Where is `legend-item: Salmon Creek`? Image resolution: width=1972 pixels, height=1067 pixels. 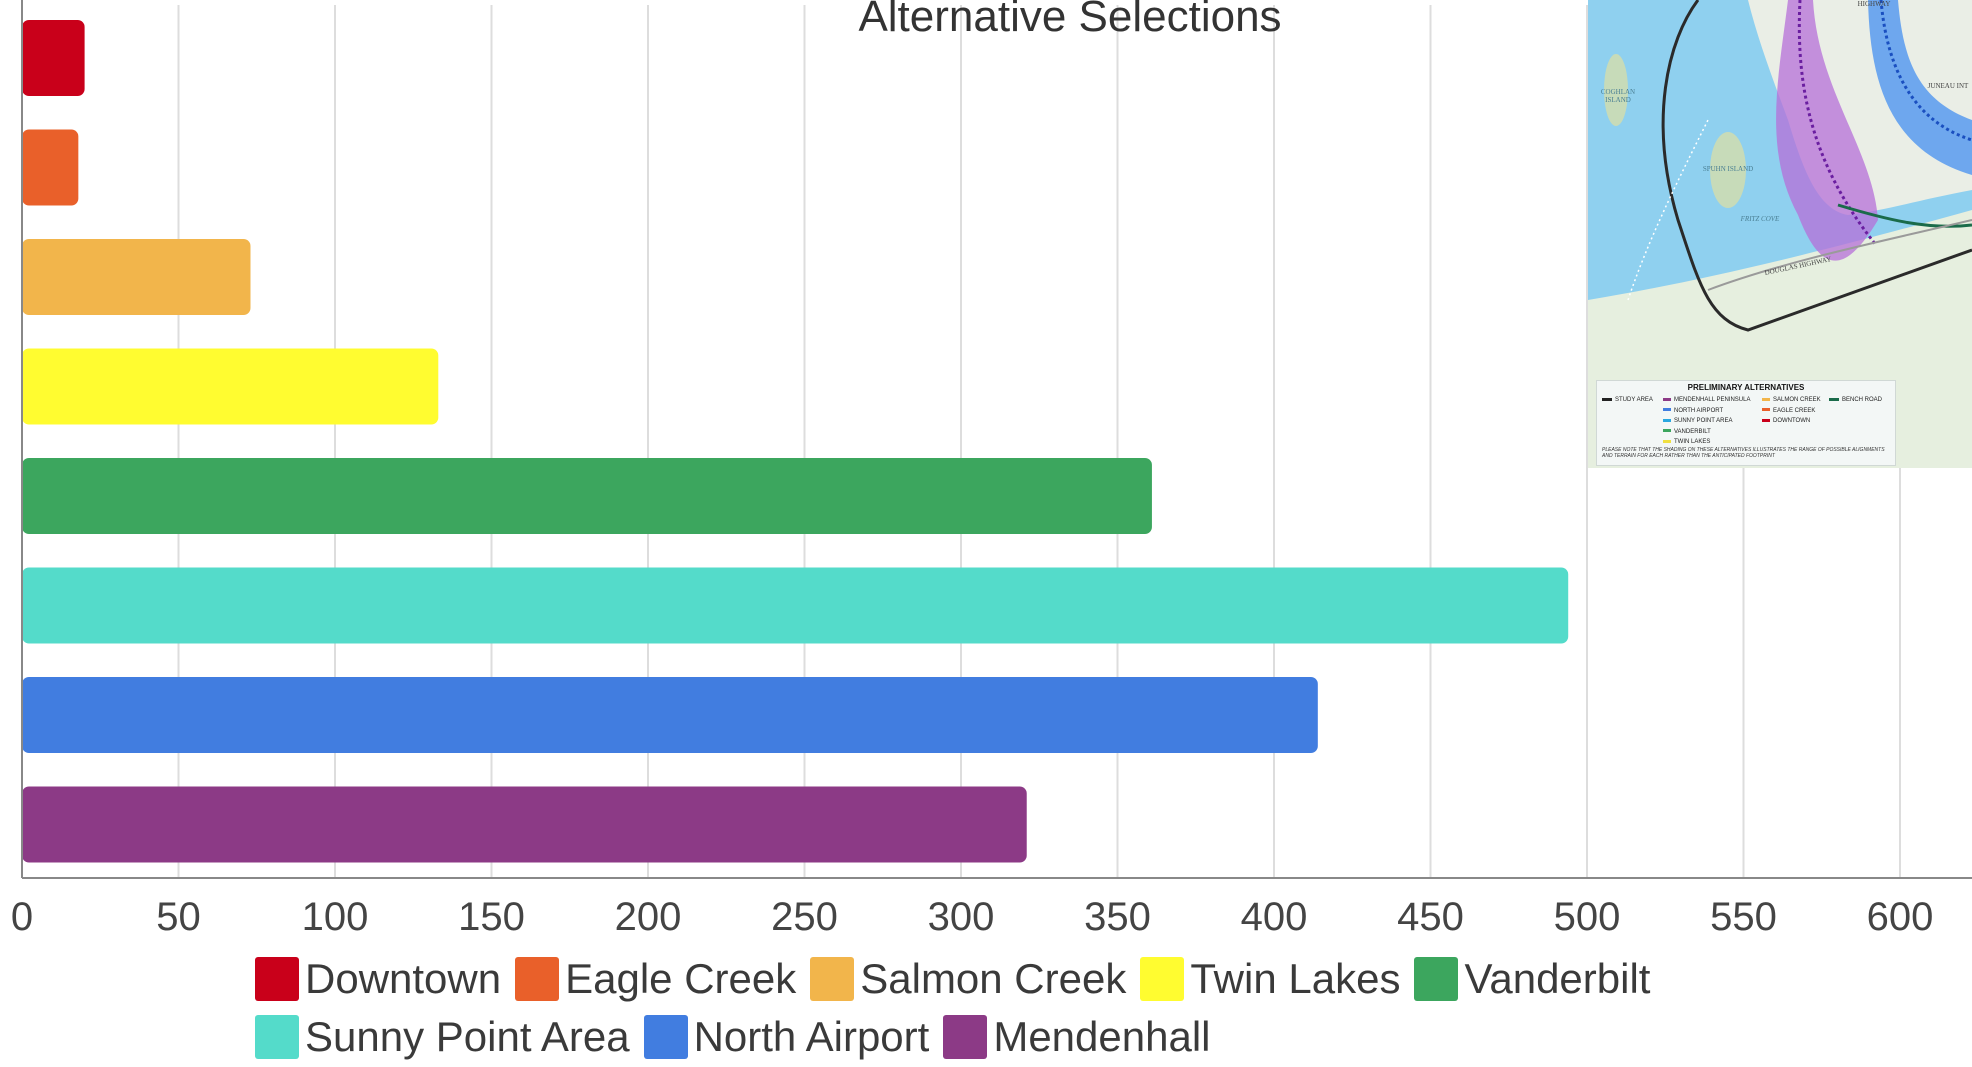 legend-item: Salmon Creek is located at coordinates (968, 979).